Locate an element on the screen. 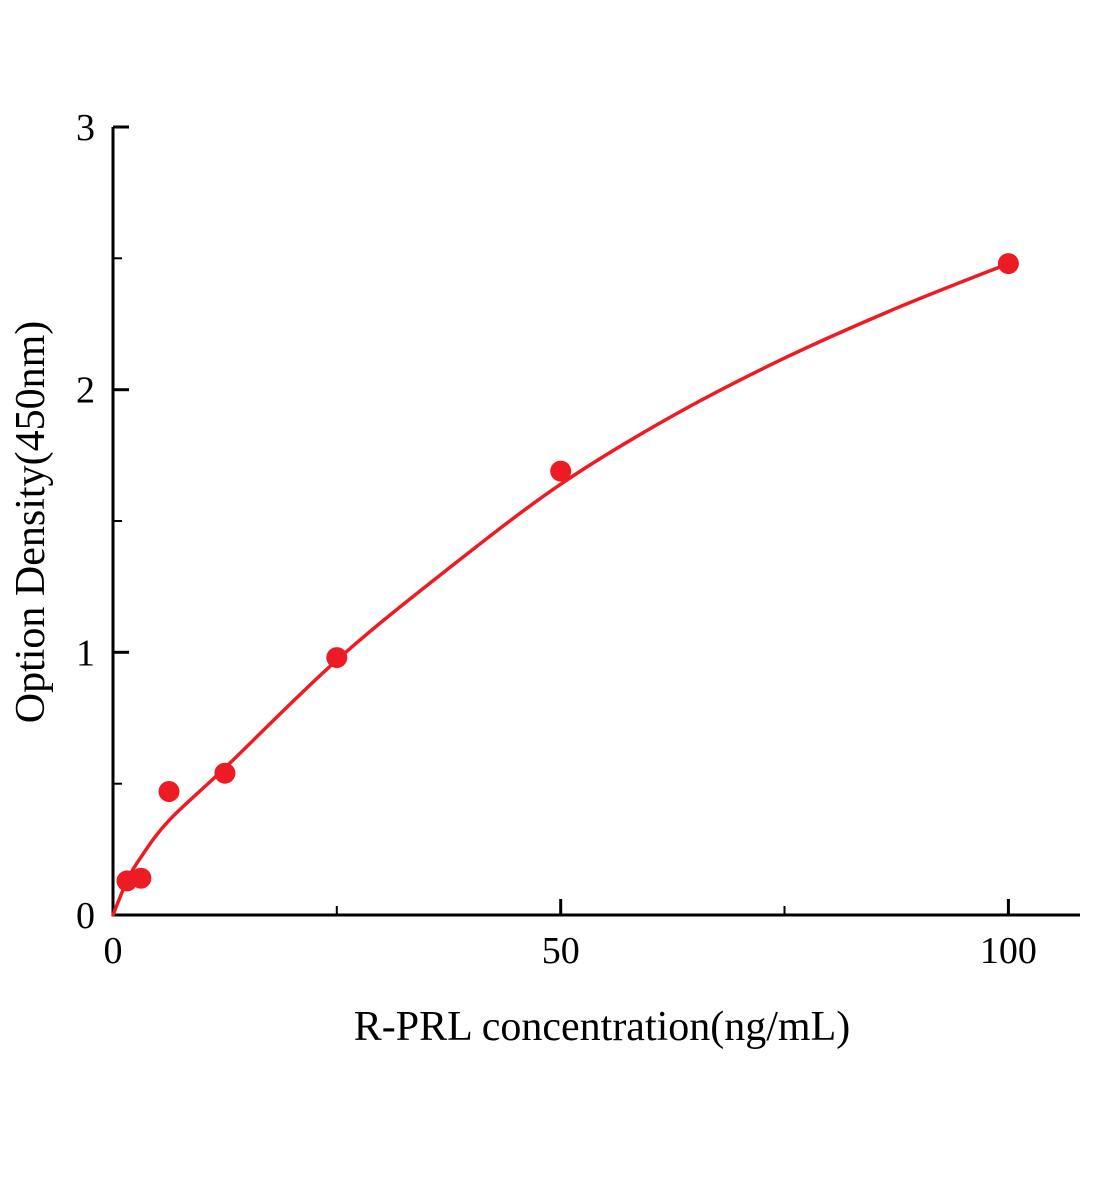  y-tick-label: 2 is located at coordinates (85, 391).